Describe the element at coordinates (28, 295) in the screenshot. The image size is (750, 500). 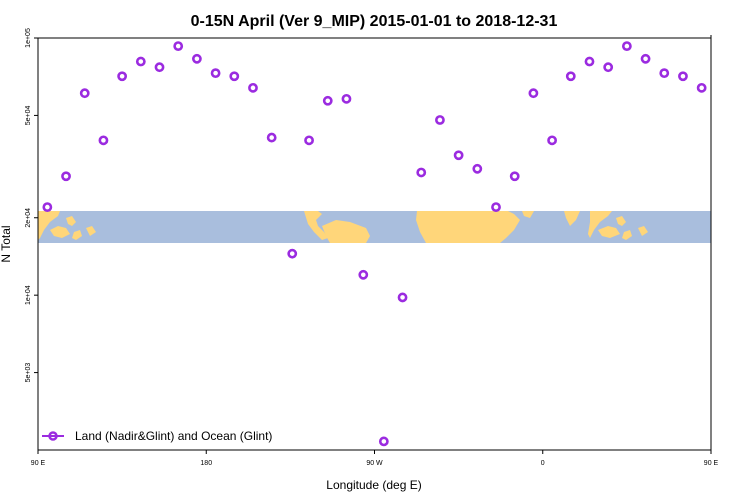
I see `y-tick-label: 1e+04` at that location.